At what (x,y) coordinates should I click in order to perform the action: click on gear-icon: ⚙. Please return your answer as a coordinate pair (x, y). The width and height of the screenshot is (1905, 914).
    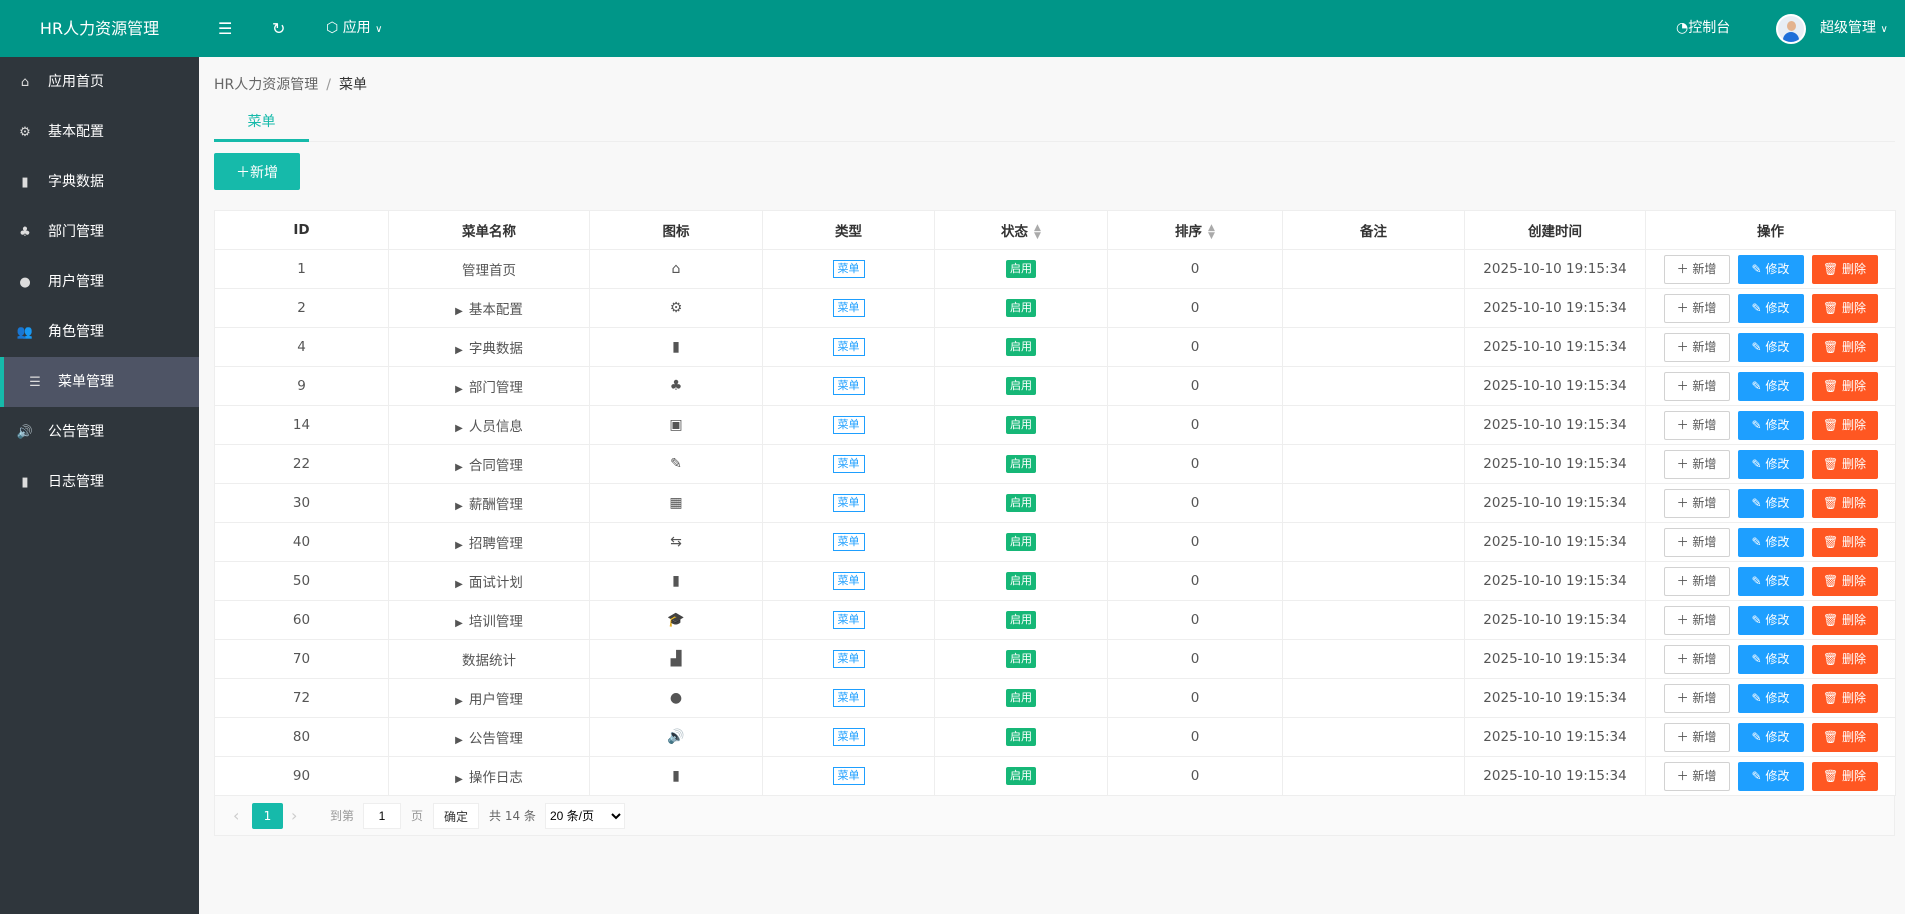
    Looking at the image, I should click on (676, 308).